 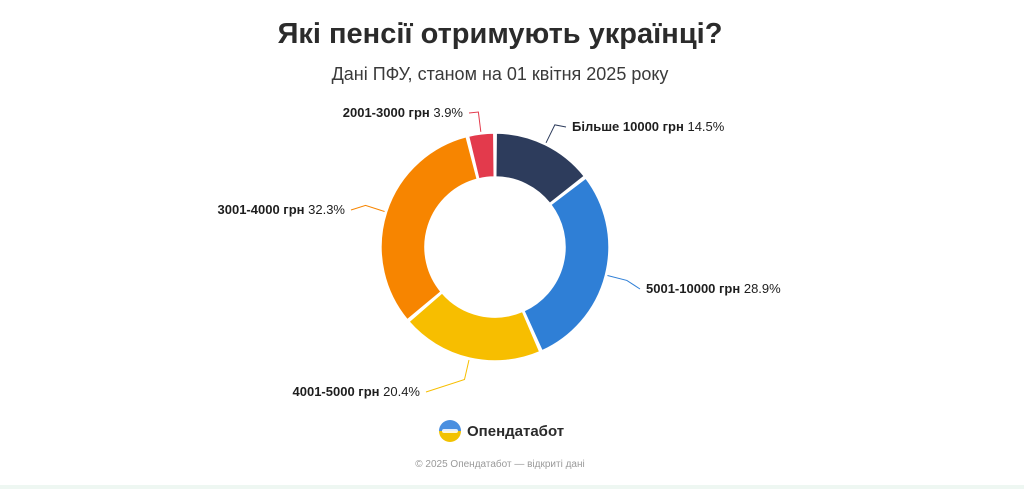 I want to click on slice-label: 5001-10000 грн 28.9%, so click(x=713, y=288).